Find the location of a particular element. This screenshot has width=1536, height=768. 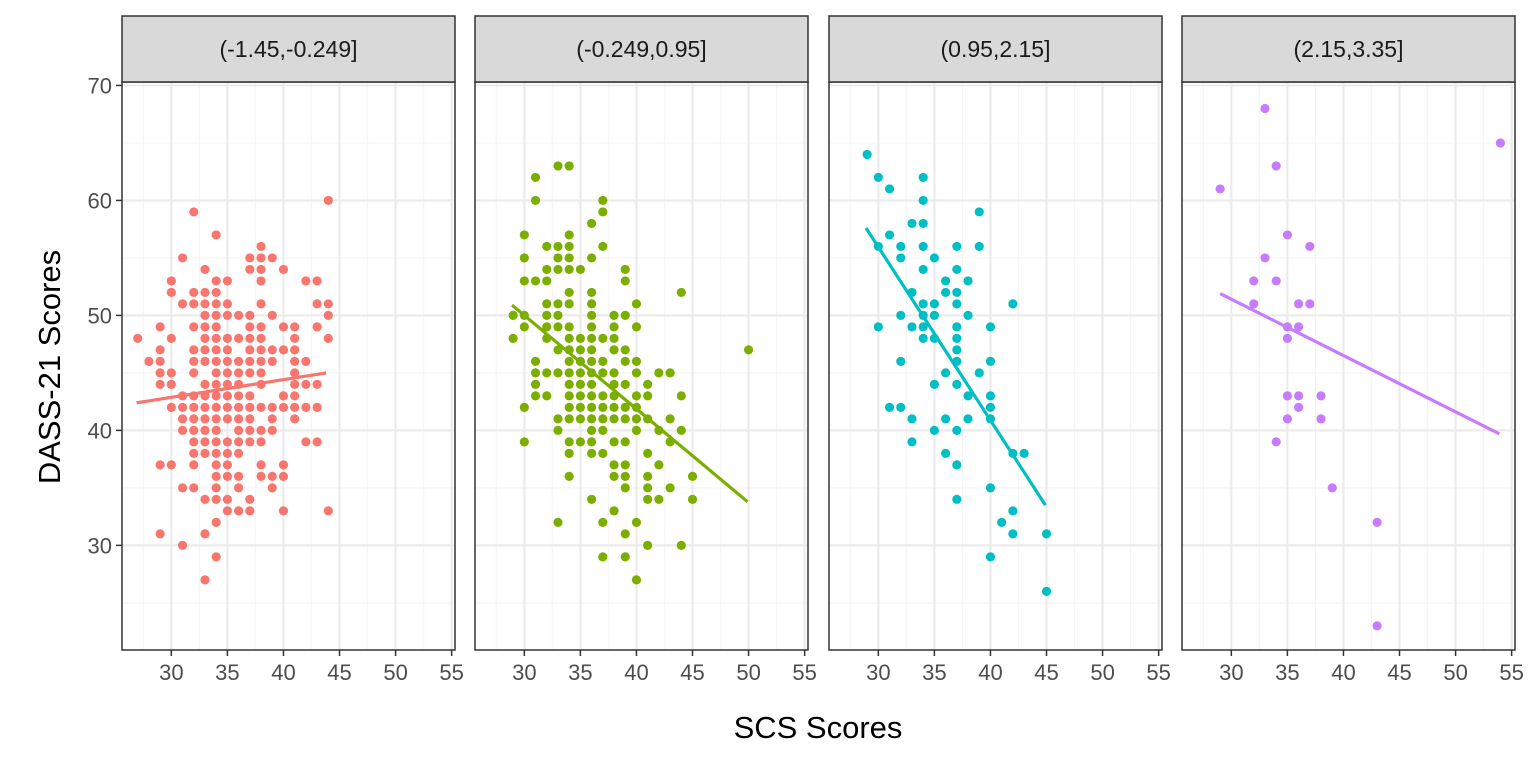

y-tick-label: 40 is located at coordinates (100, 430).